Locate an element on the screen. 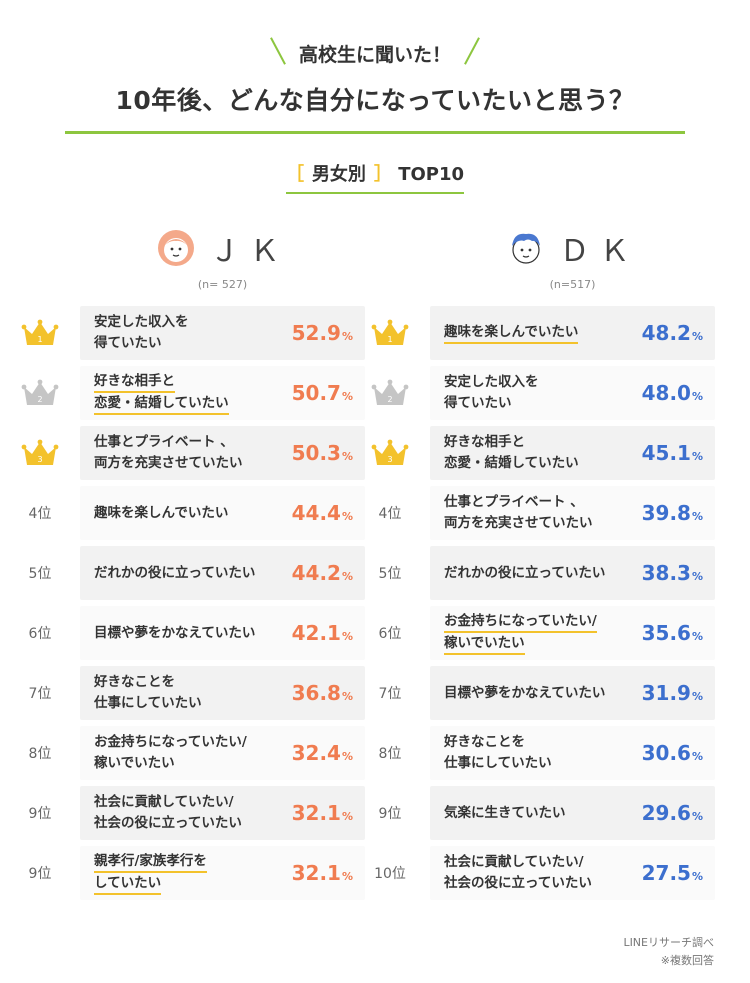 The height and width of the screenshot is (983, 750). crown-icon: 2 is located at coordinates (40, 392).